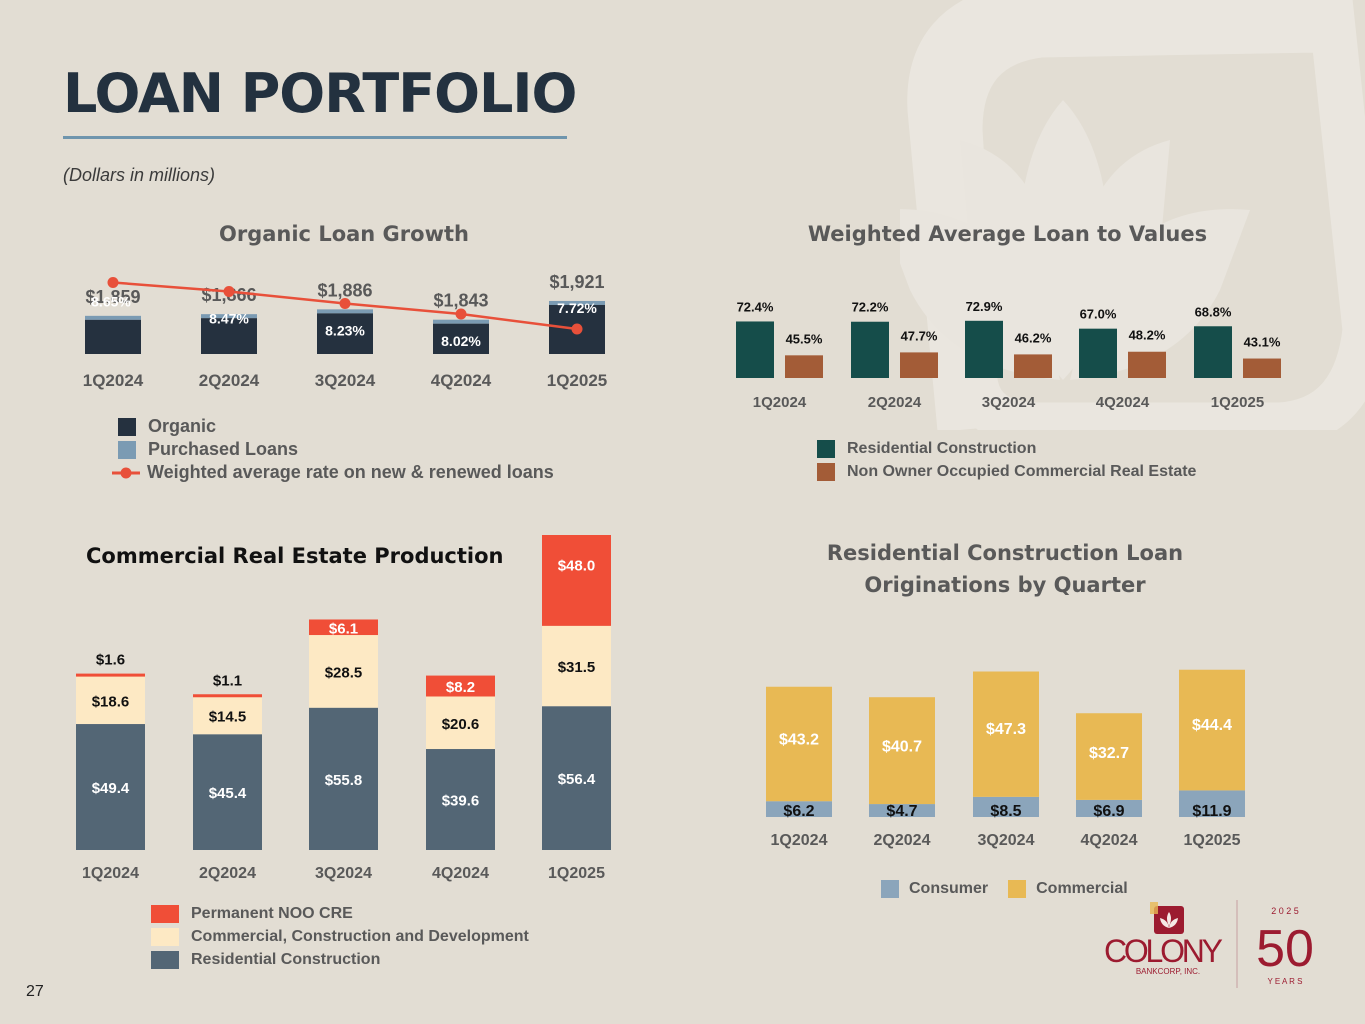 This screenshot has height=1024, width=1365. Describe the element at coordinates (1213, 311) in the screenshot. I see `res-construction-ltv-label: 68.8%` at that location.